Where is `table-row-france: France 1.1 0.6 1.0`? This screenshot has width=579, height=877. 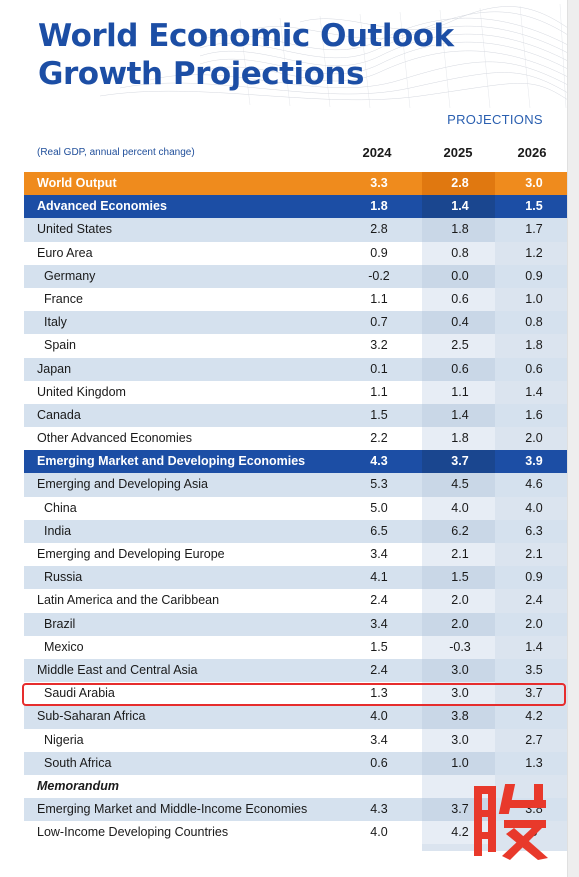 table-row-france: France 1.1 0.6 1.0 is located at coordinates (296, 299).